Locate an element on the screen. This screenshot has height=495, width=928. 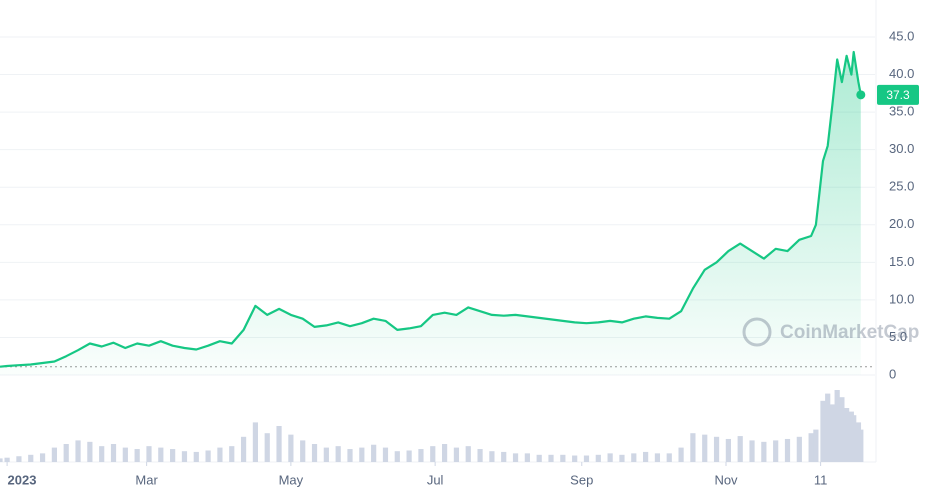
x-tick-label: Mar is located at coordinates (146, 479).